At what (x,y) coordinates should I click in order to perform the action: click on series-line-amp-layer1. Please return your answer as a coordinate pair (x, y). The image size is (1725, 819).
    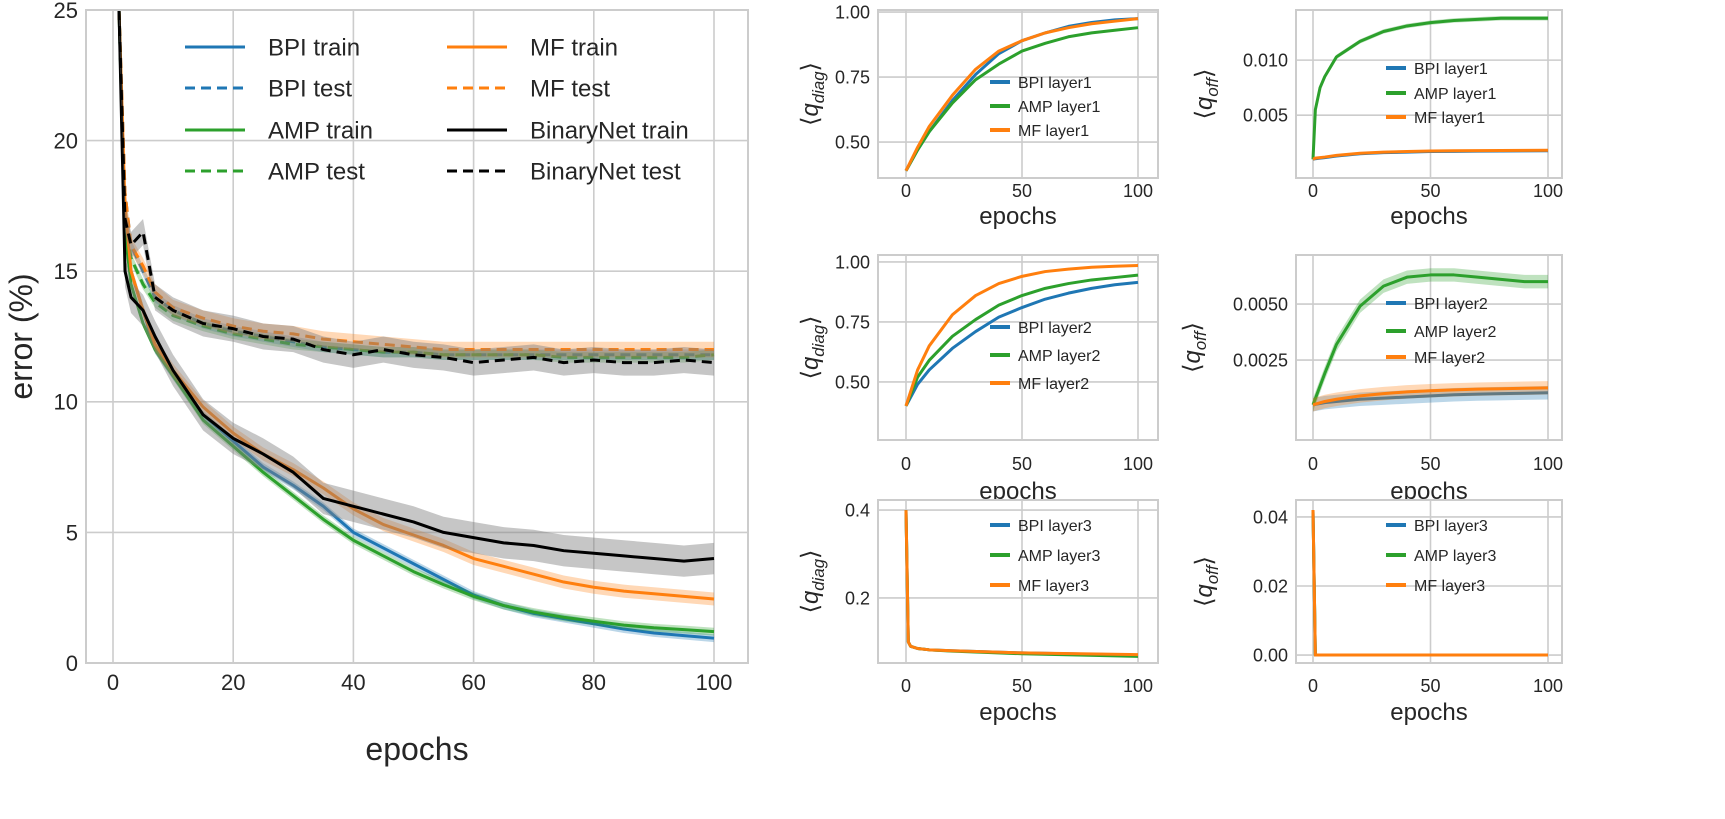
    Looking at the image, I should click on (1429, 88).